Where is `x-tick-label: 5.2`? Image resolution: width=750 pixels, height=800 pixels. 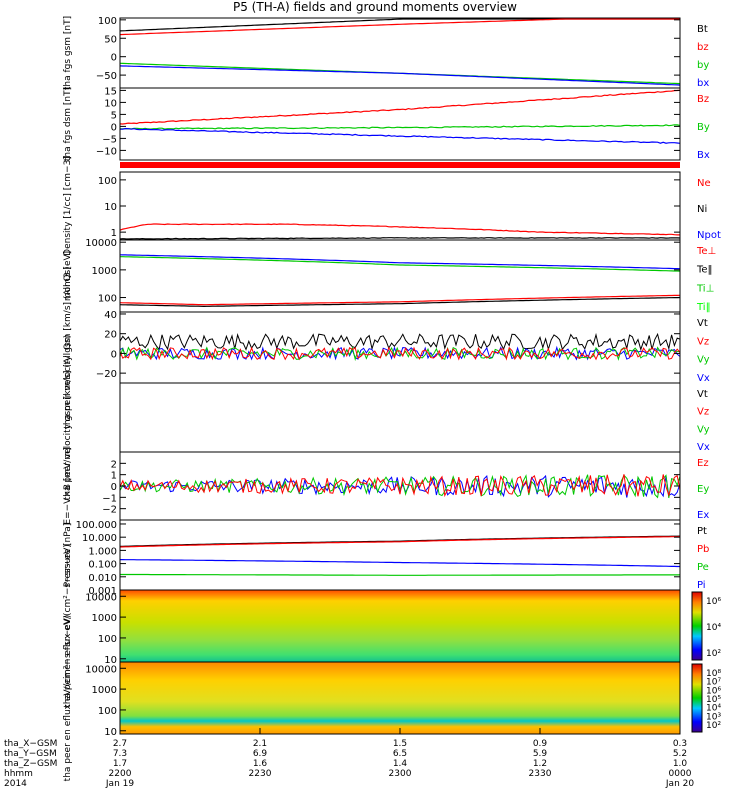 x-tick-label: 5.2 is located at coordinates (680, 754).